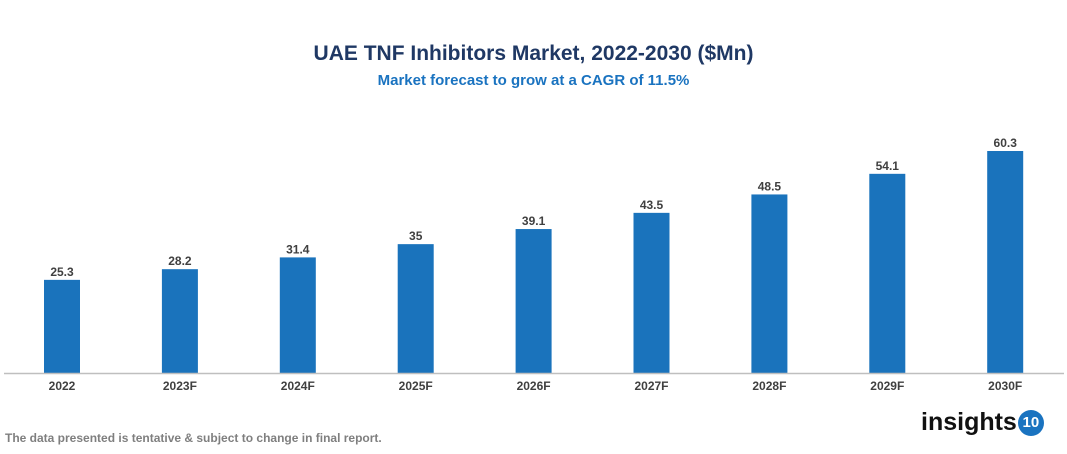 This screenshot has height=454, width=1067. What do you see at coordinates (534, 386) in the screenshot?
I see `x-tick-label: 2026F` at bounding box center [534, 386].